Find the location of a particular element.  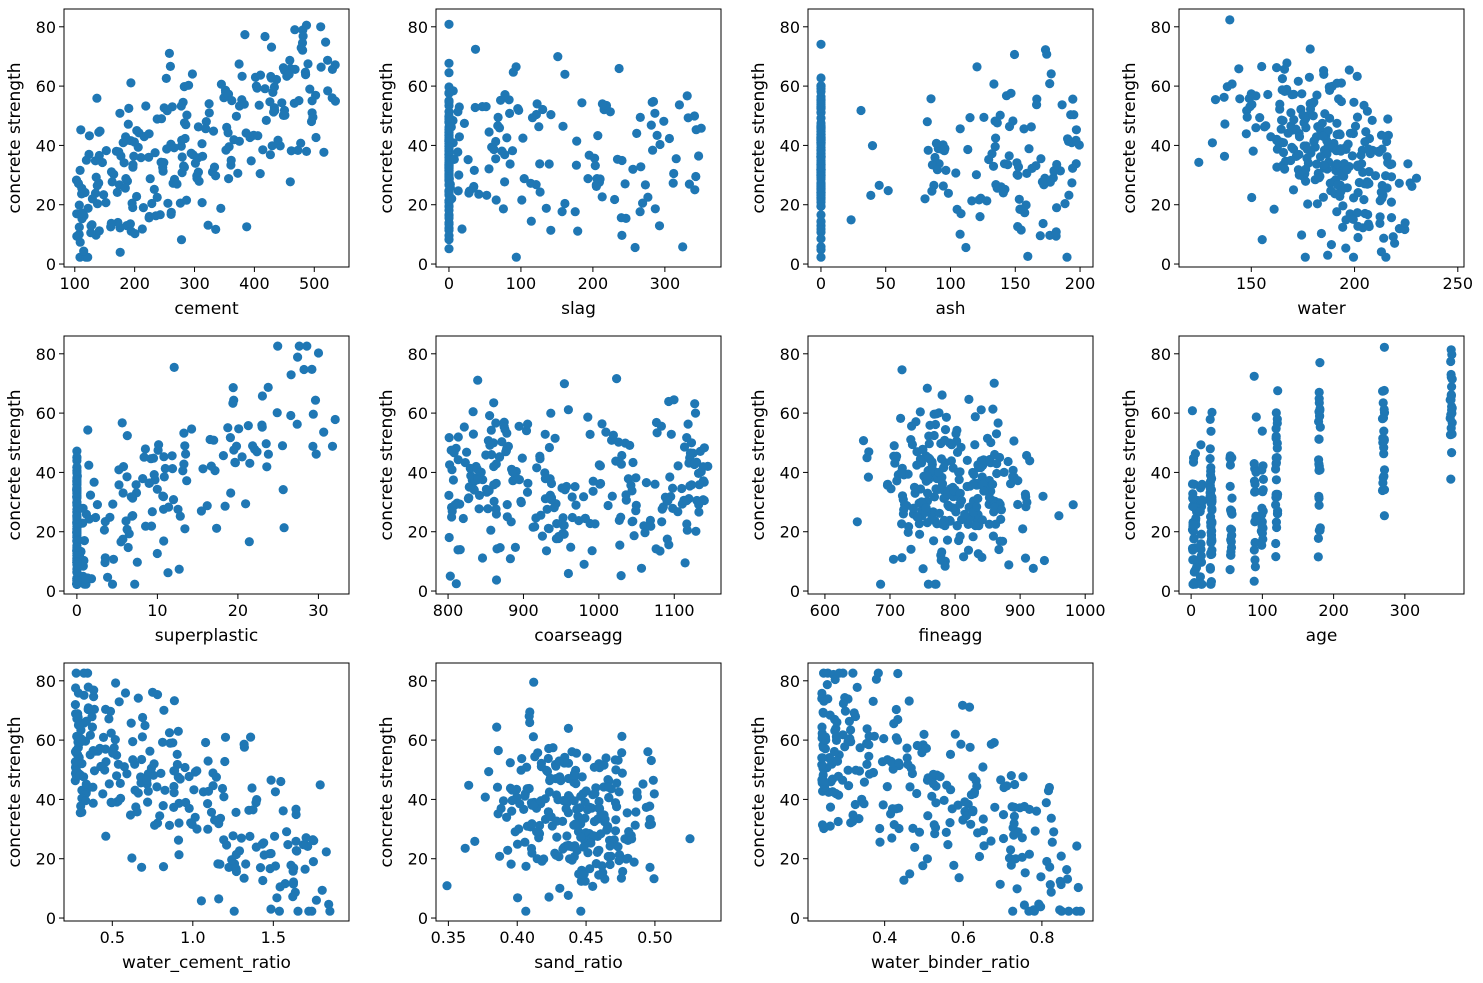

y-tick-label: 40 is located at coordinates (790, 799).